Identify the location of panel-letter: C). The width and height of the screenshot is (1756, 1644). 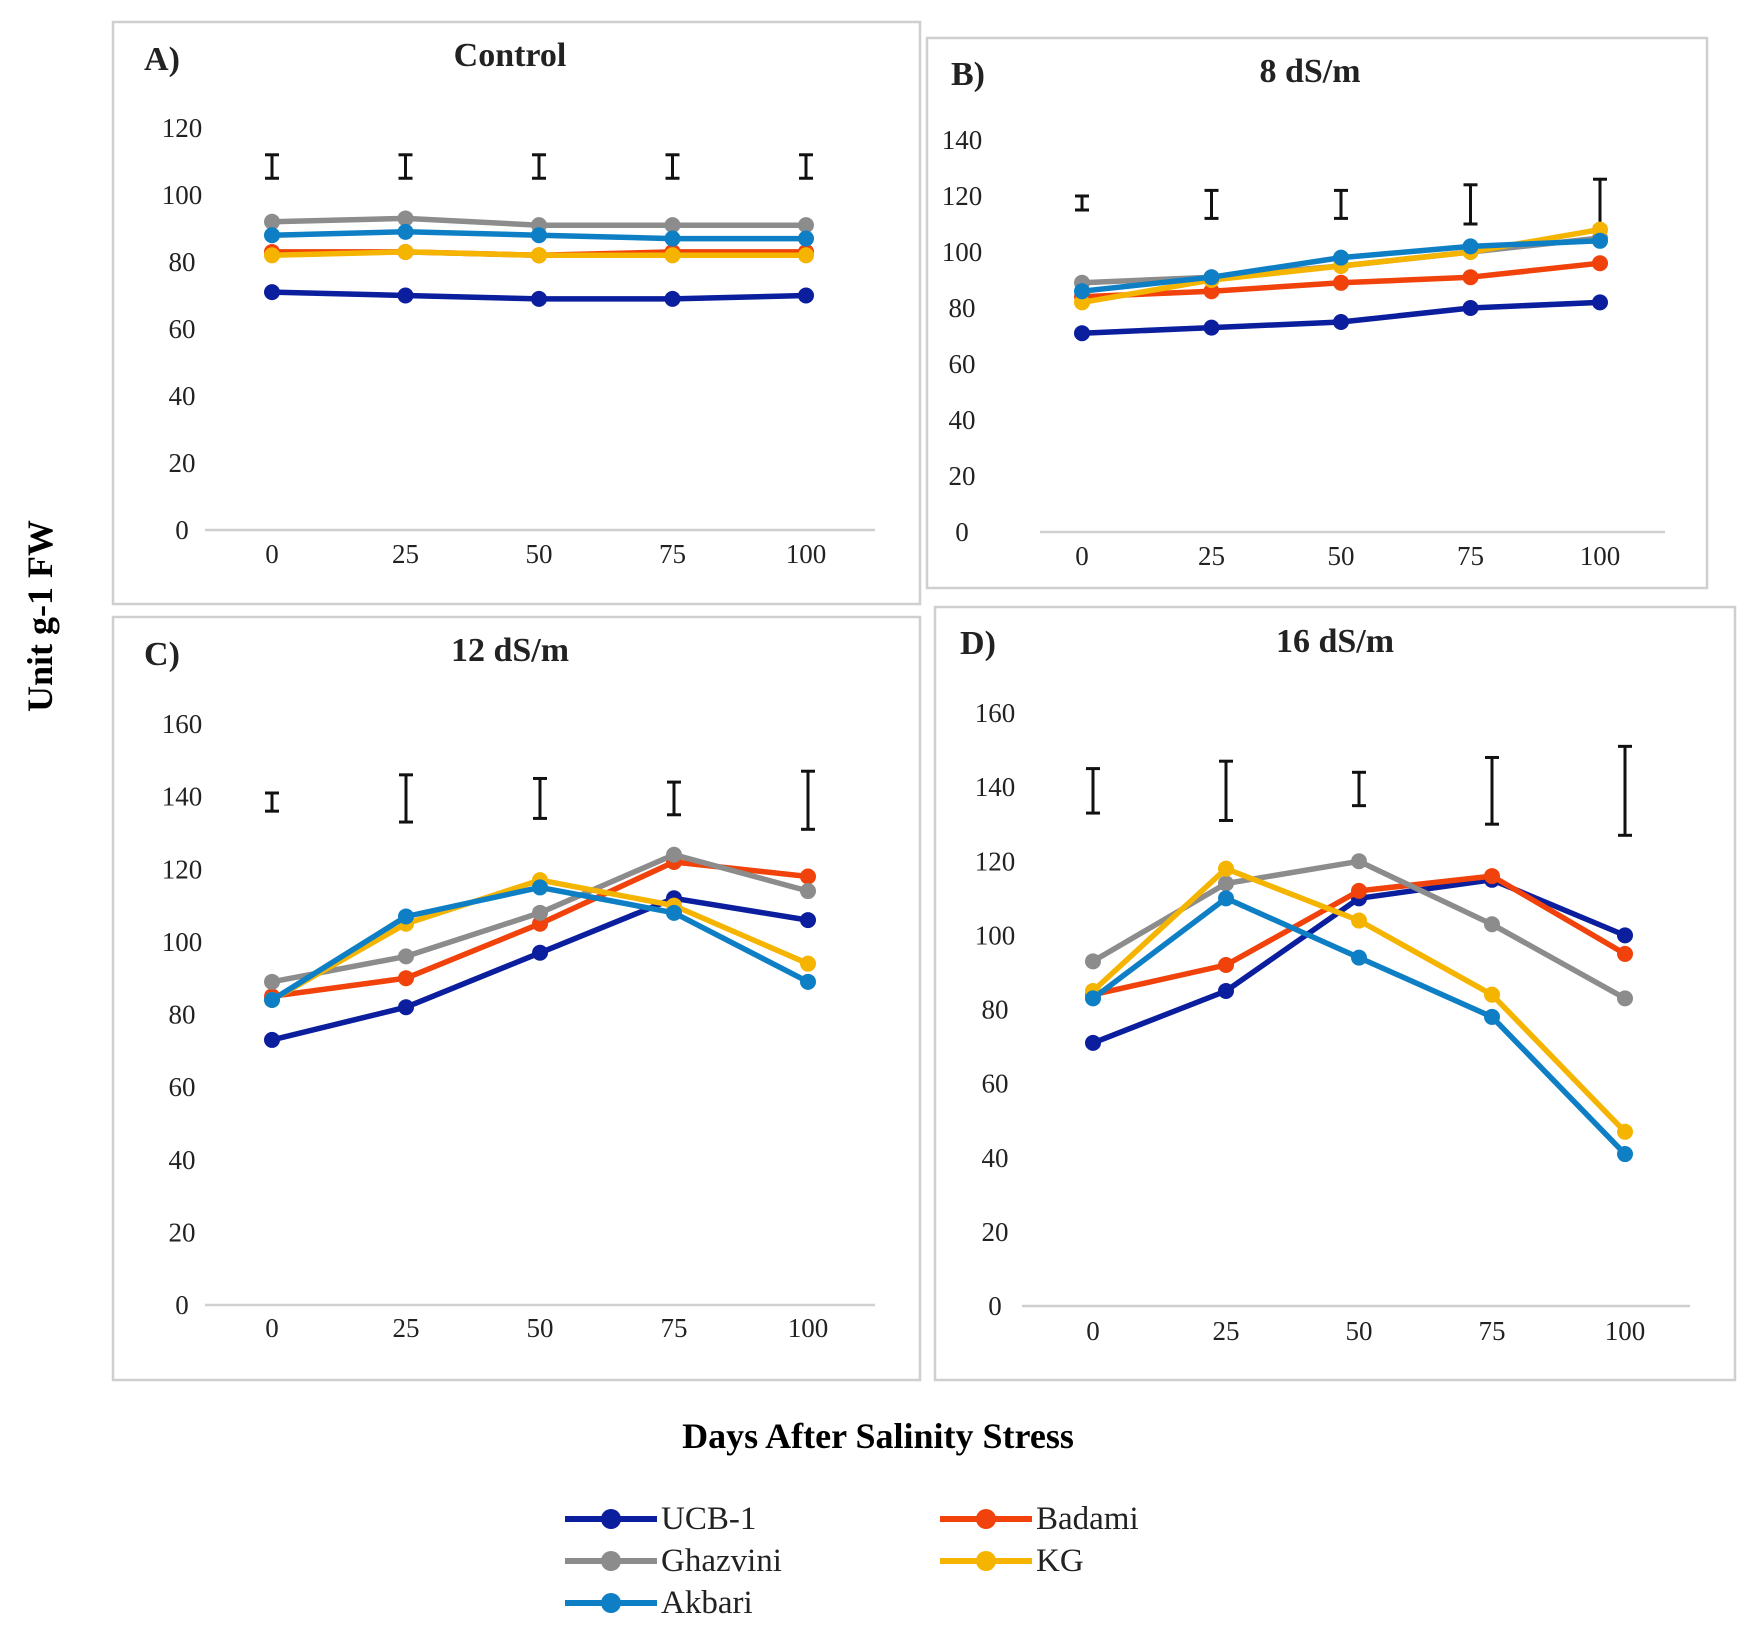
(162, 654).